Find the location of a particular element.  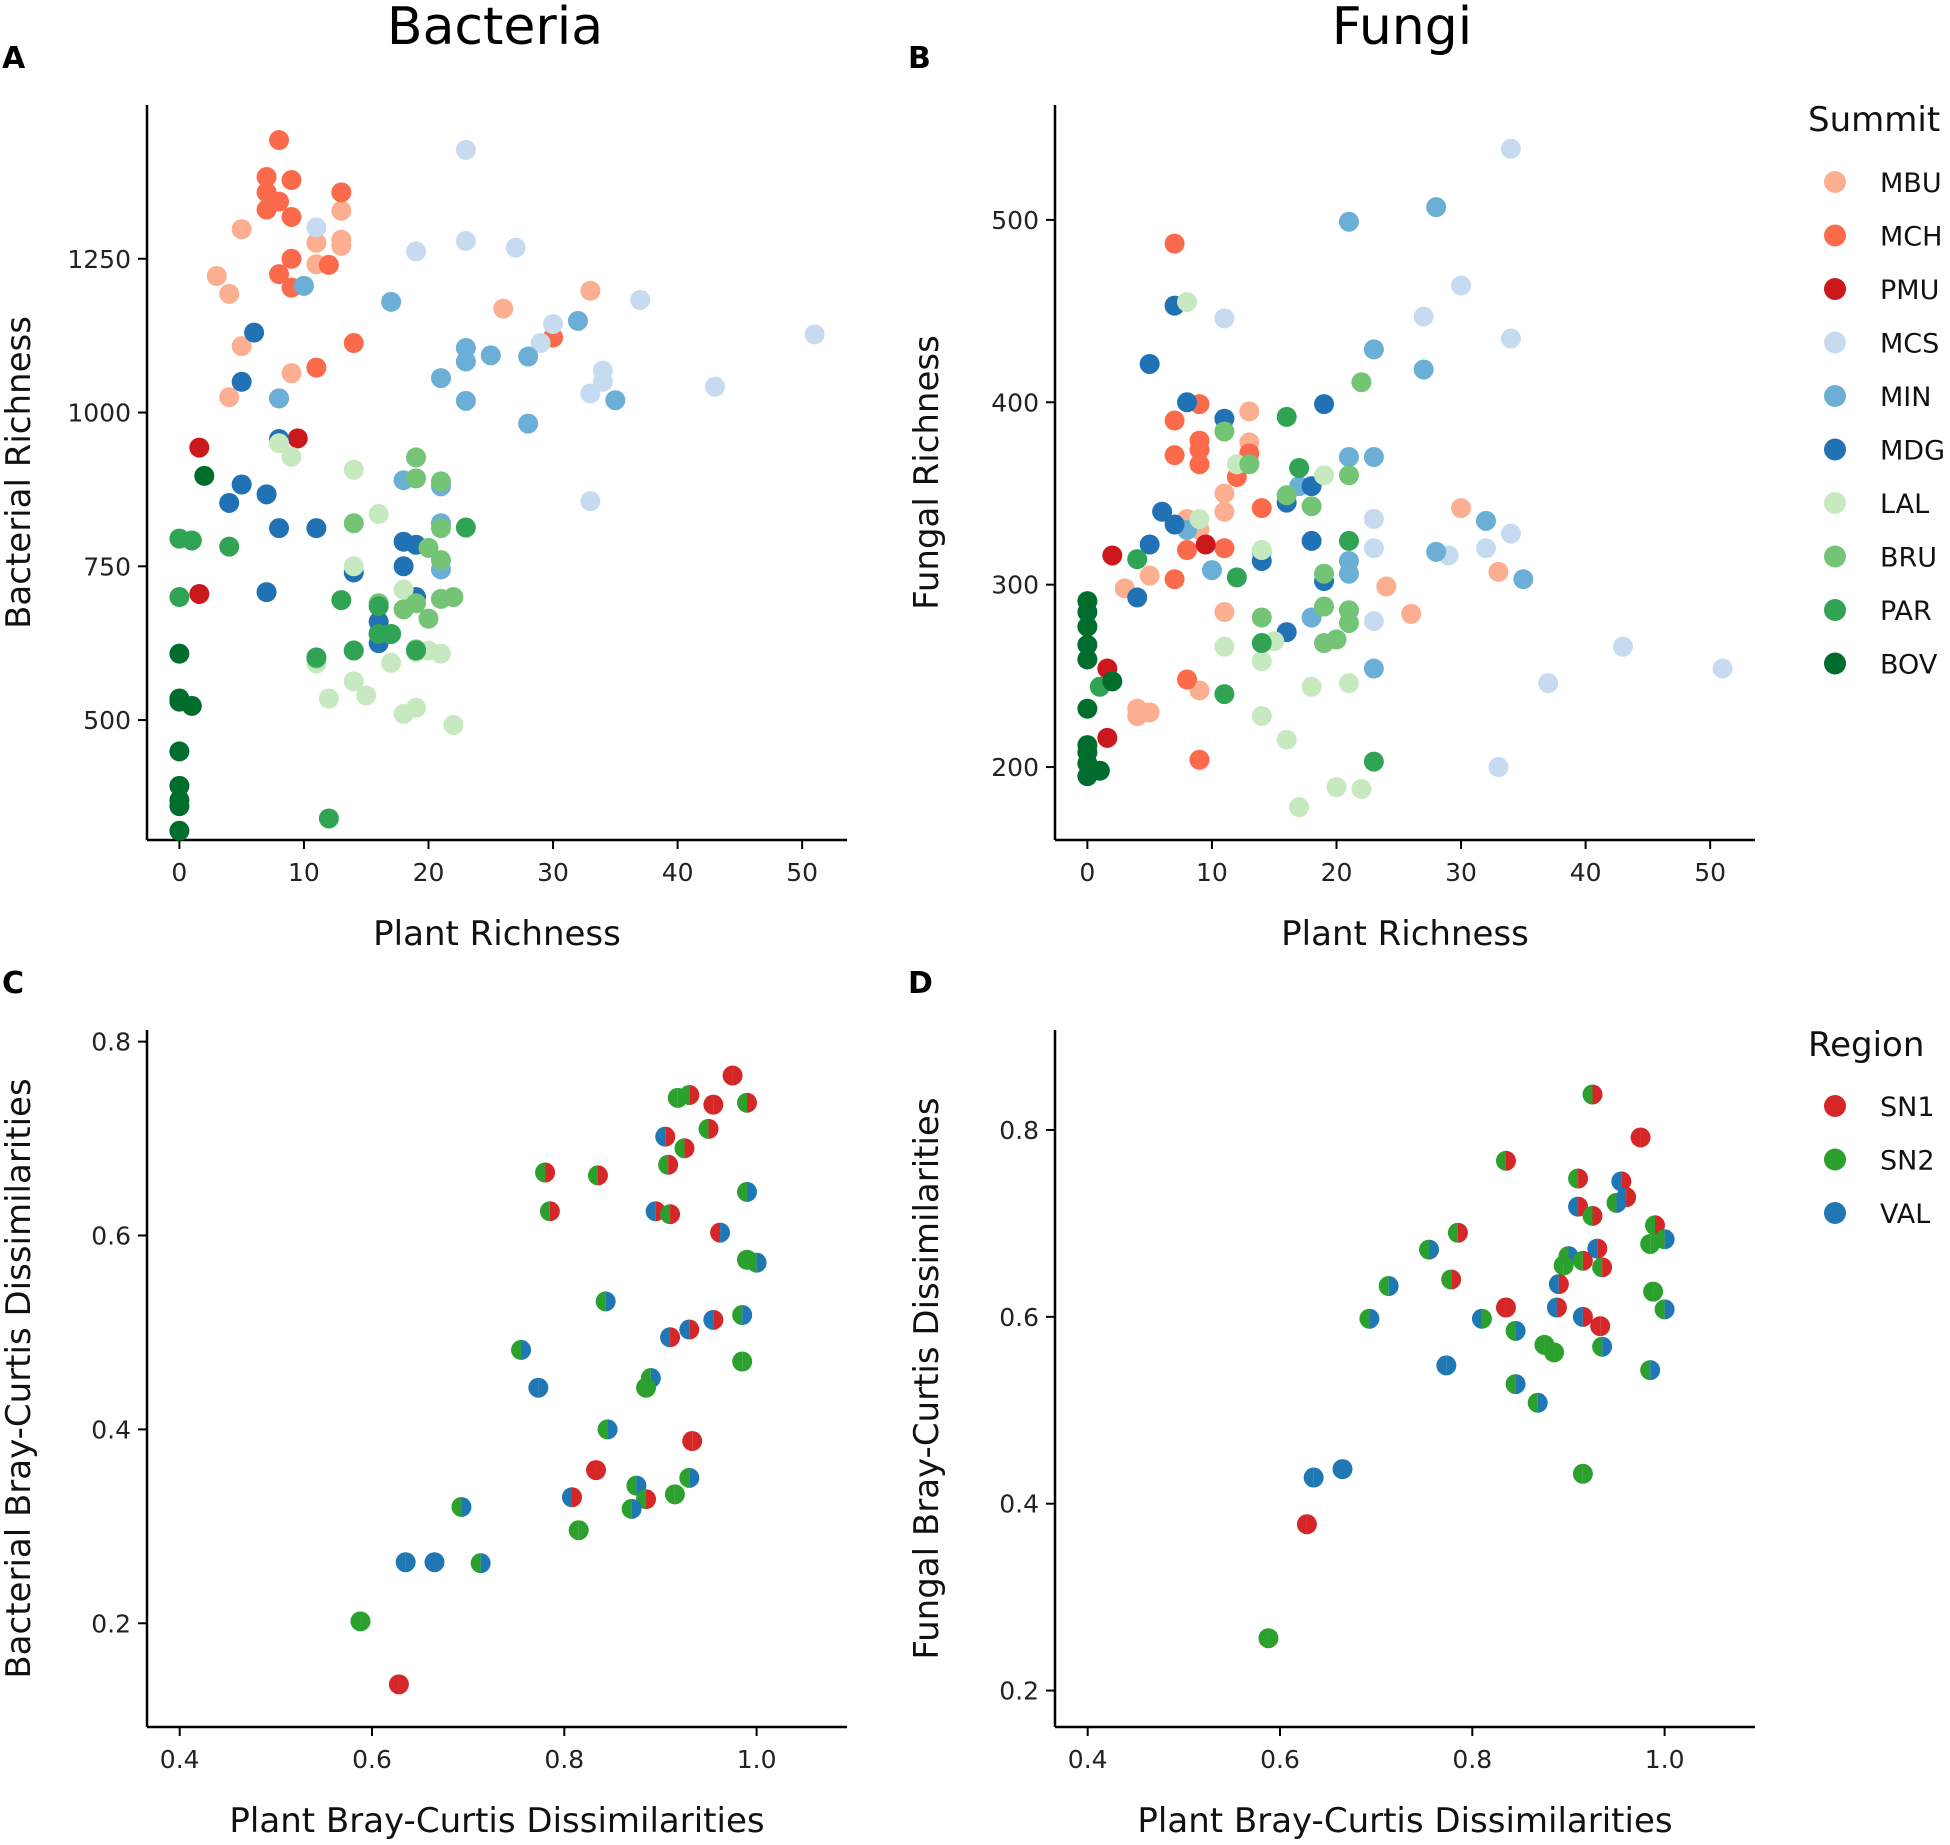

y-tick-label: 0.8 is located at coordinates (111, 1042).